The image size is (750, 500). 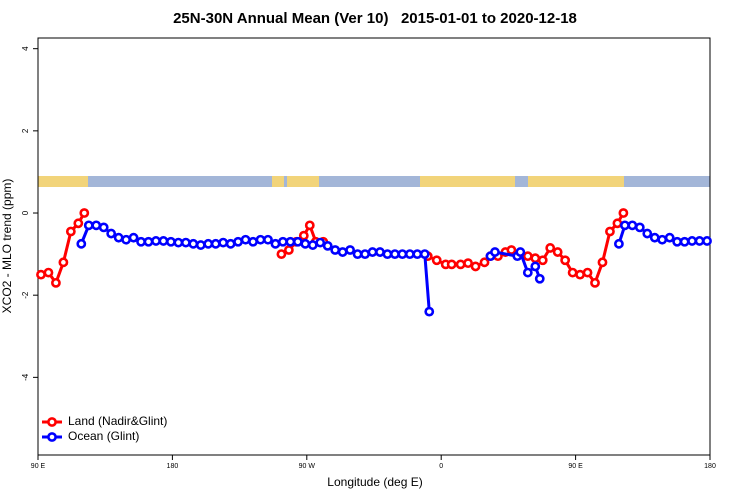 What do you see at coordinates (25, 295) in the screenshot?
I see `y-tick-label: -2` at bounding box center [25, 295].